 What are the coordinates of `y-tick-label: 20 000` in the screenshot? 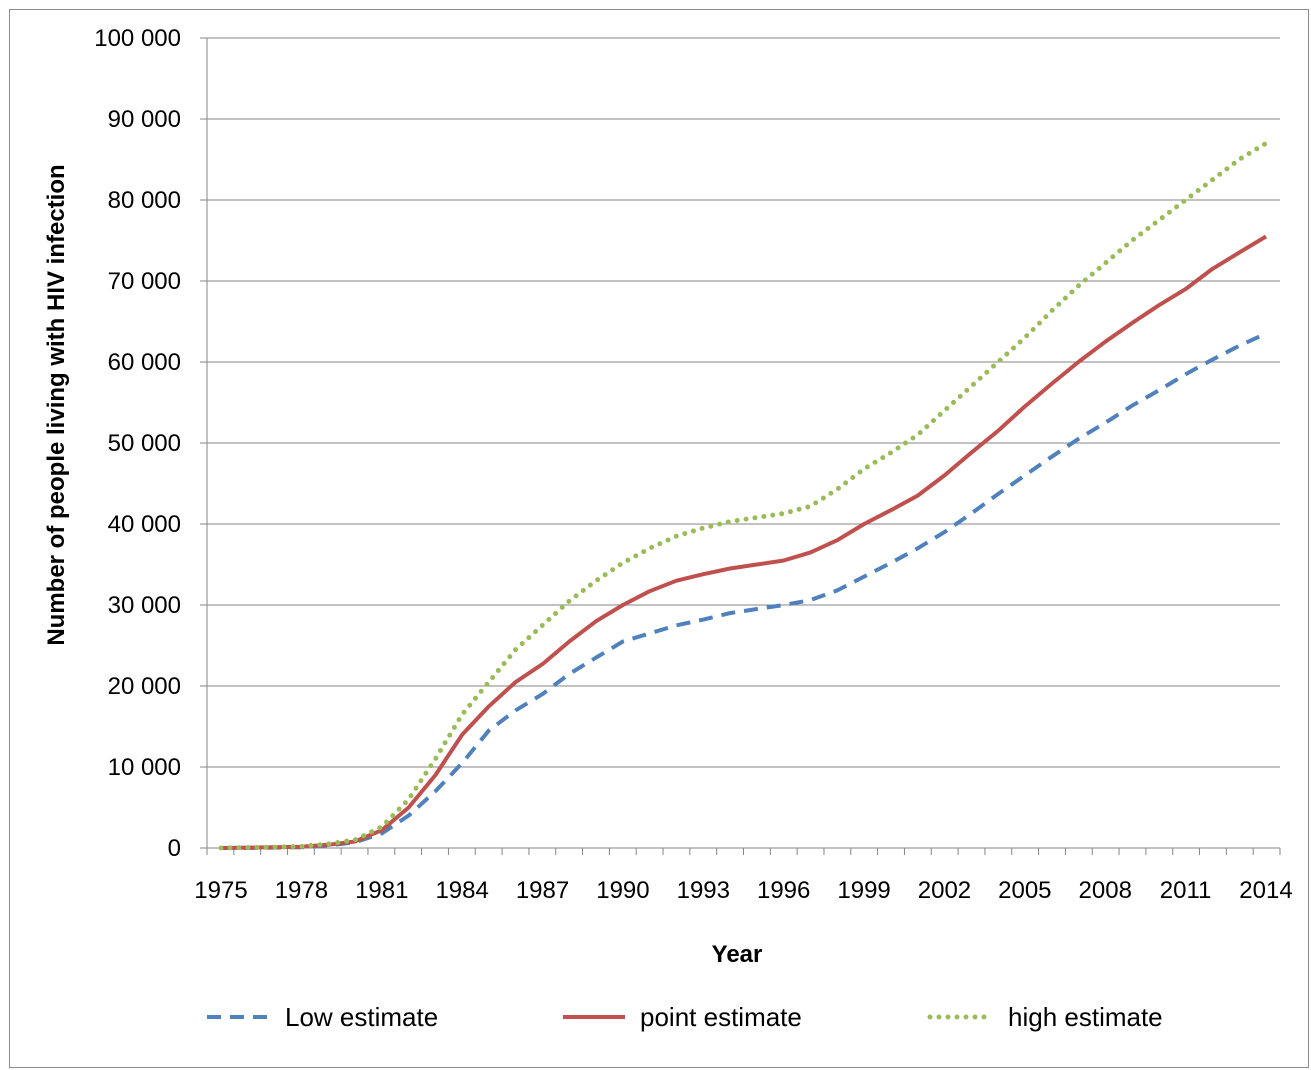 It's located at (144, 686).